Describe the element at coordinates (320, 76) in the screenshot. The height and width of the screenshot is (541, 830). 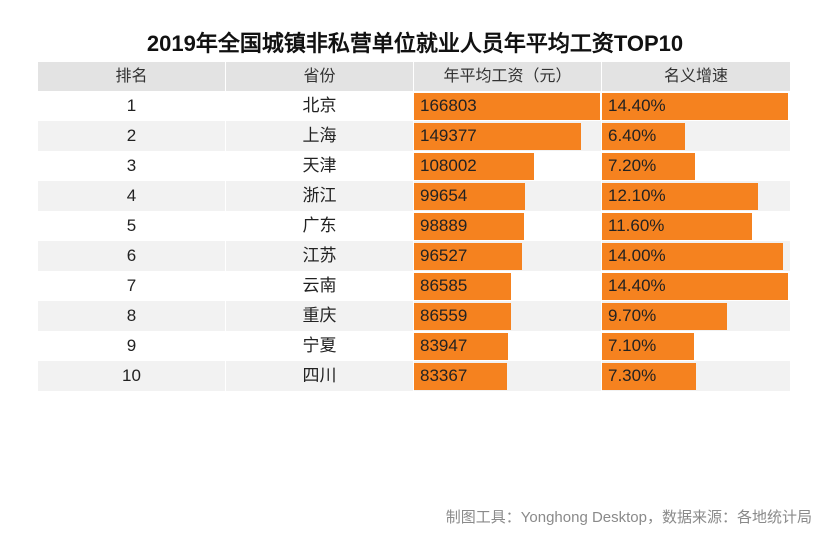
I see `column-header-province: 省份` at that location.